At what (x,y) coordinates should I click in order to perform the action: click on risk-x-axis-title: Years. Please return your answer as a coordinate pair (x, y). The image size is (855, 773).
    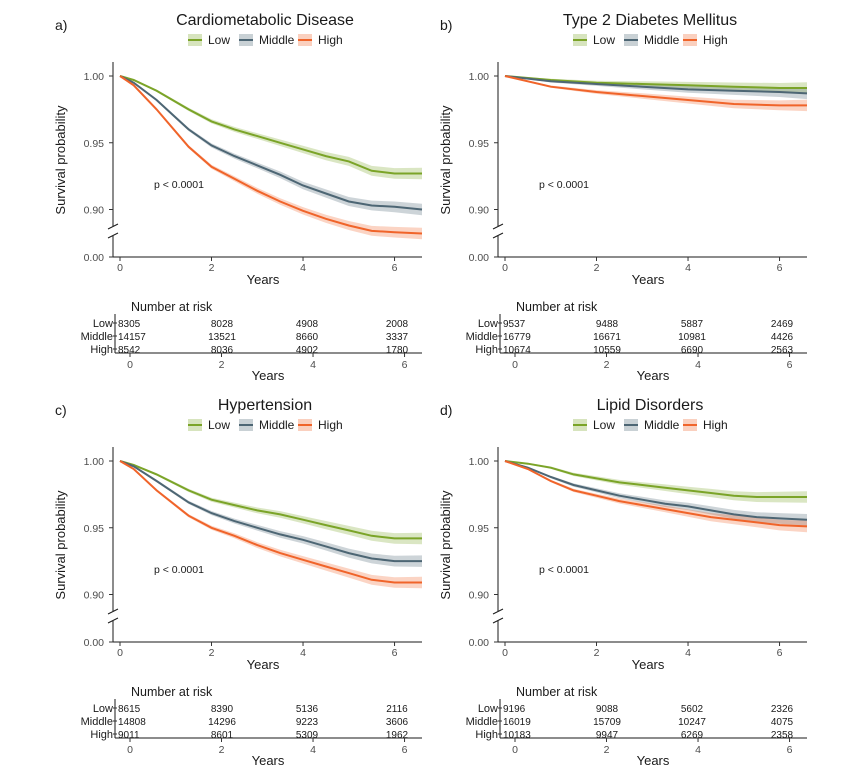
    Looking at the image, I should click on (268, 760).